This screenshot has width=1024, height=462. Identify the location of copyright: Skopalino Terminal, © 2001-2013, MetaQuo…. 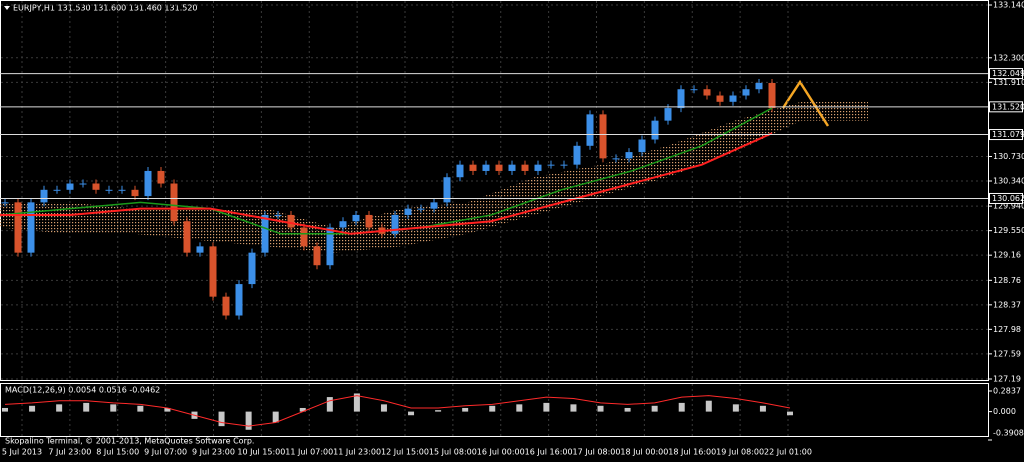
(129, 441).